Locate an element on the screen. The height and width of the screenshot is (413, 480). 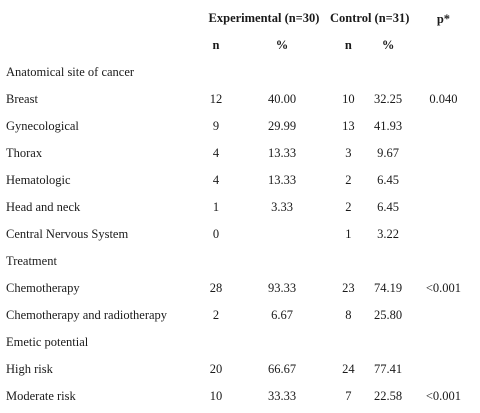
row-label: Hematologic is located at coordinates (38, 180).